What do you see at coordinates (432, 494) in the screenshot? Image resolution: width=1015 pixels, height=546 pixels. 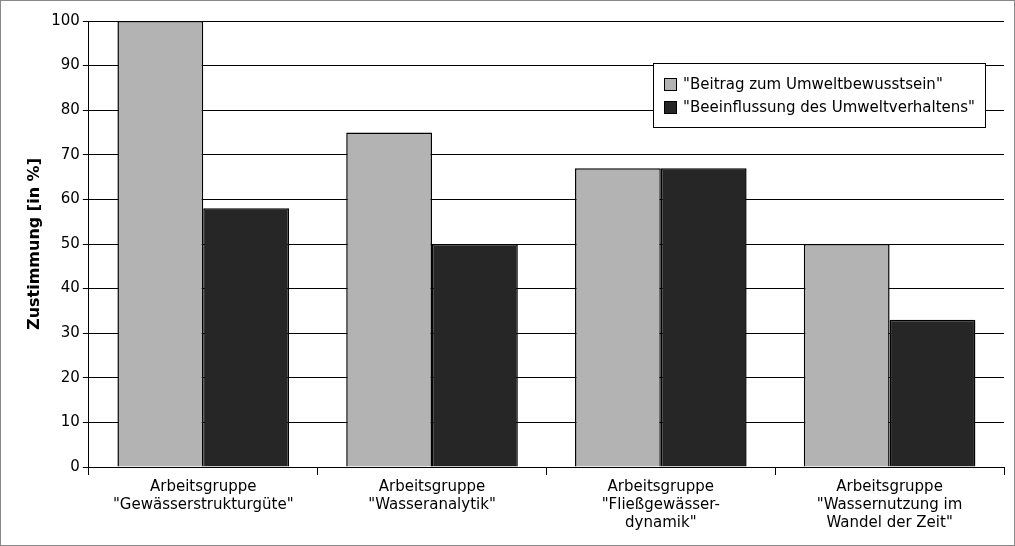 I see `x-tick-label: Arbeitsgruppe "Wasseranalytik"` at bounding box center [432, 494].